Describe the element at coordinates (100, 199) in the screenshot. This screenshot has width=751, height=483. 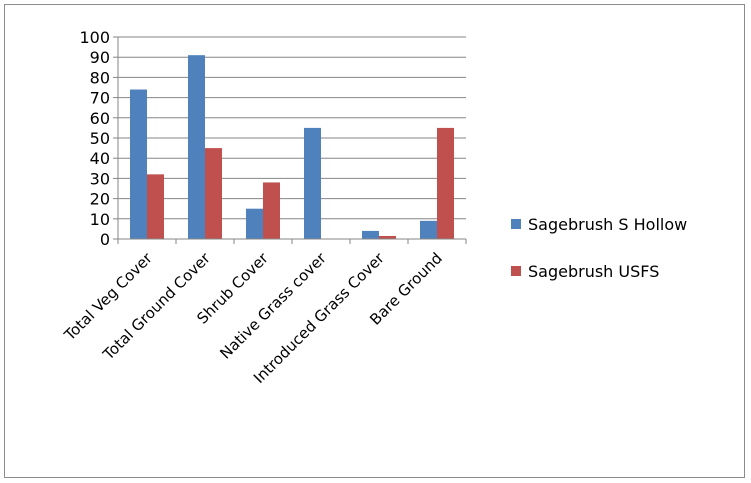
I see `y-tick-label: 20` at that location.